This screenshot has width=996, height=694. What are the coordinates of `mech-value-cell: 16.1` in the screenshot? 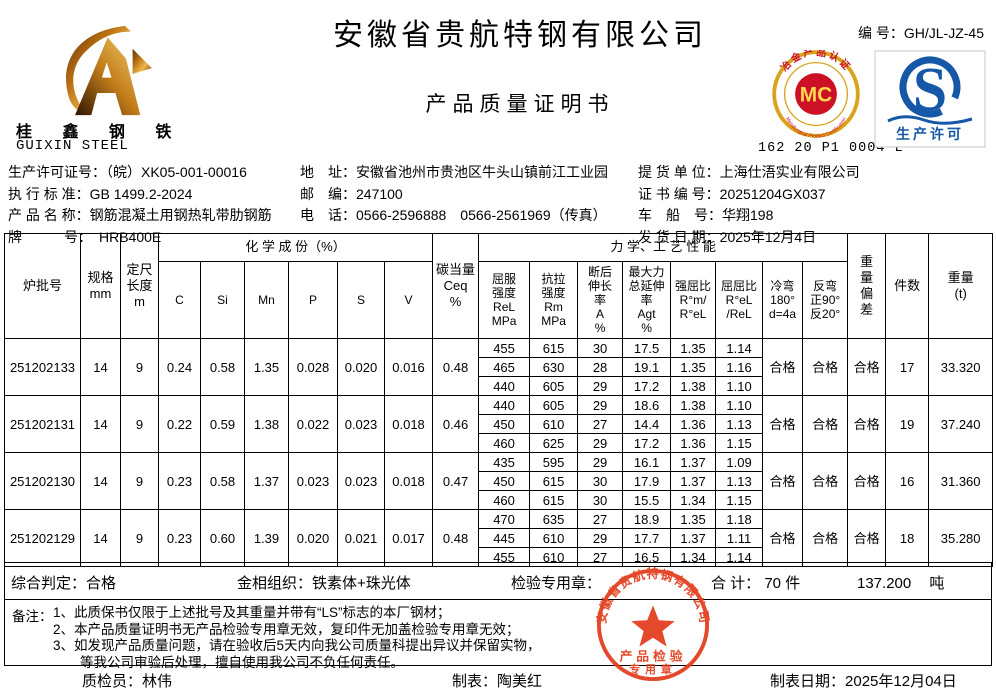 It's located at (647, 462).